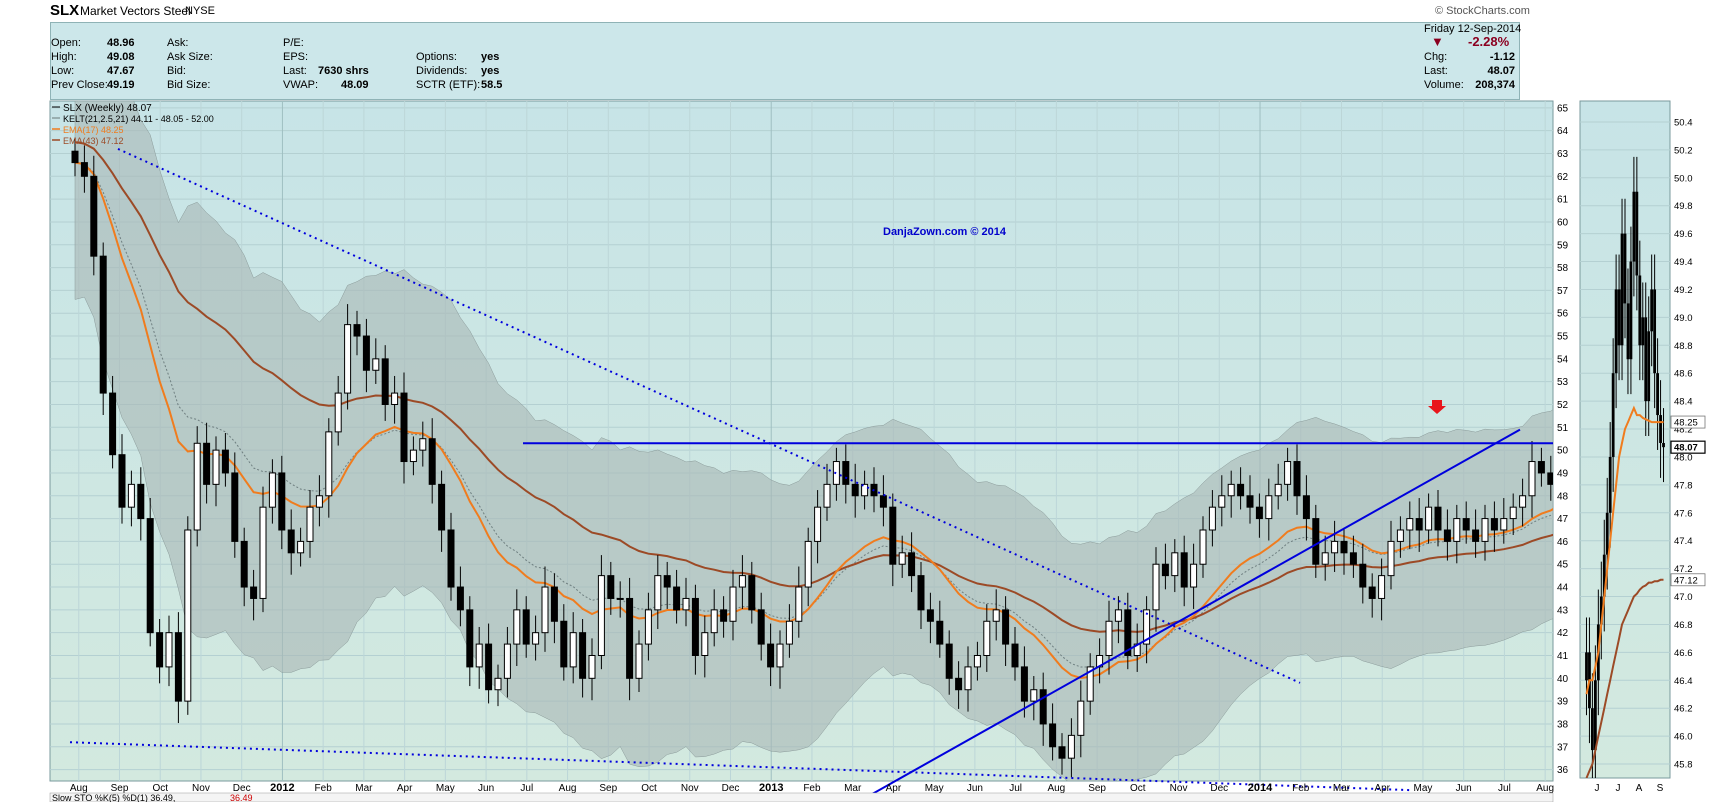  Describe the element at coordinates (135, 11) in the screenshot. I see `security-name: Market Vectors Steel` at that location.